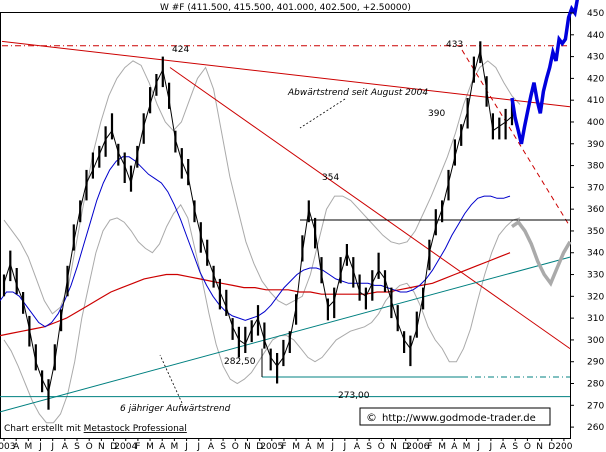 Image resolution: width=606 pixels, height=452 pixels. Describe the element at coordinates (595, 276) in the screenshot. I see `y-tick-label: 330` at that location.